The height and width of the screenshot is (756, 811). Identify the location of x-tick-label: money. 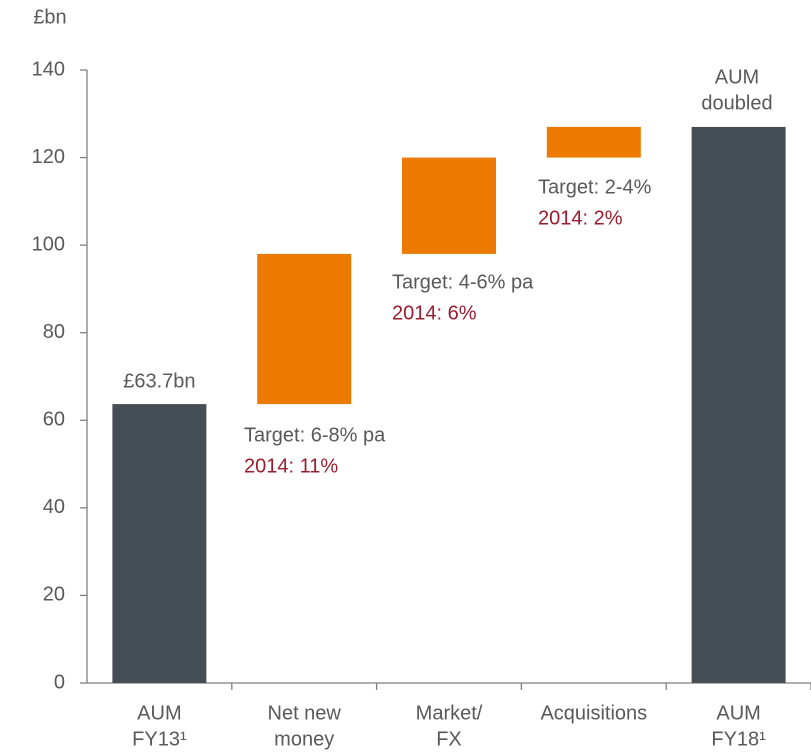
(304, 739).